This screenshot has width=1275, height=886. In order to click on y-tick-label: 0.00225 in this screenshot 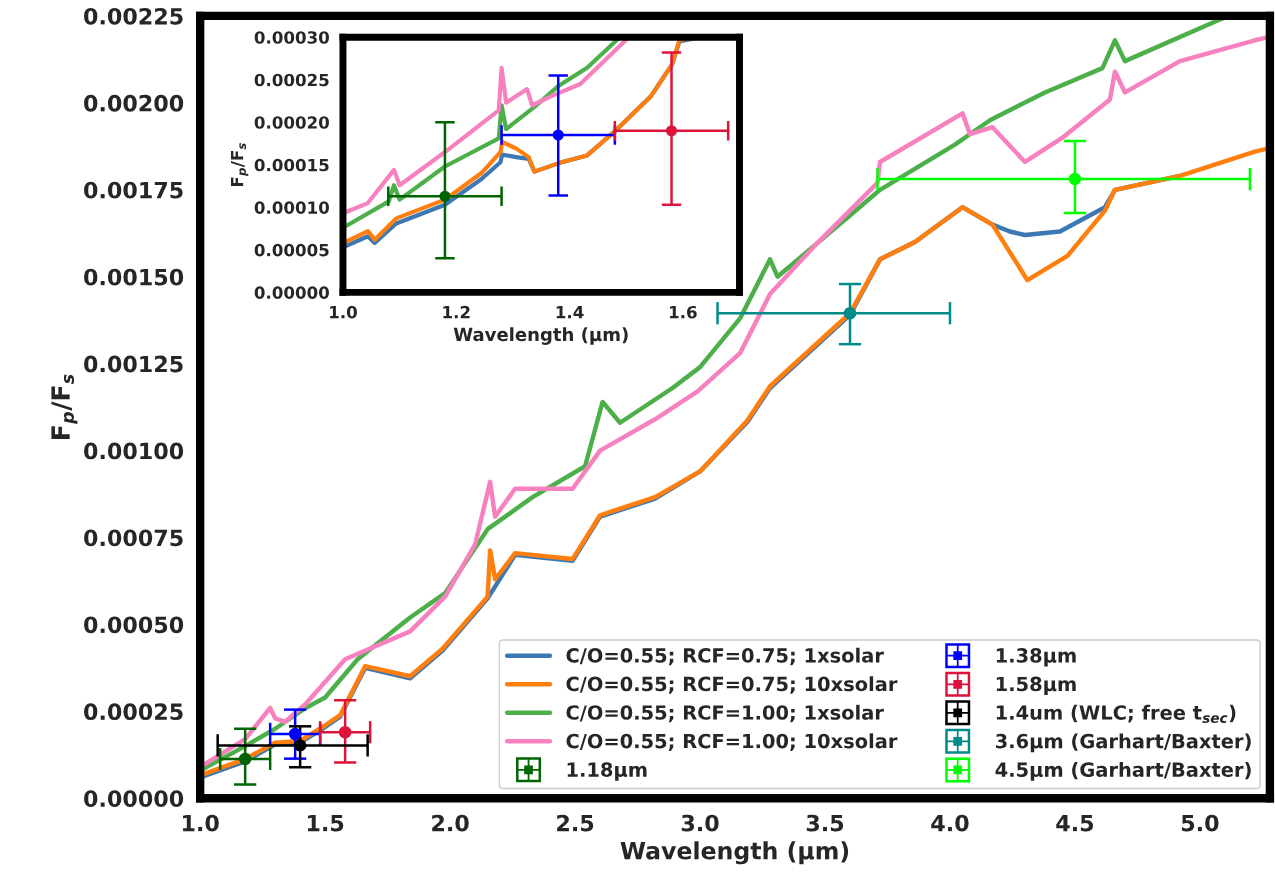, I will do `click(133, 16)`.